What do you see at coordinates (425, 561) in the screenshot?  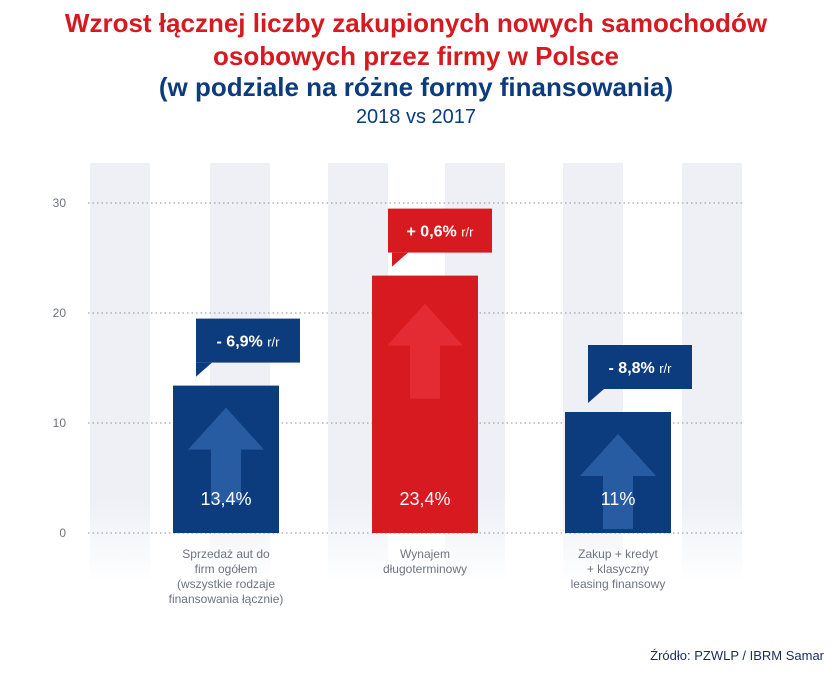 I see `category-label: Wynajem długoterminowy` at bounding box center [425, 561].